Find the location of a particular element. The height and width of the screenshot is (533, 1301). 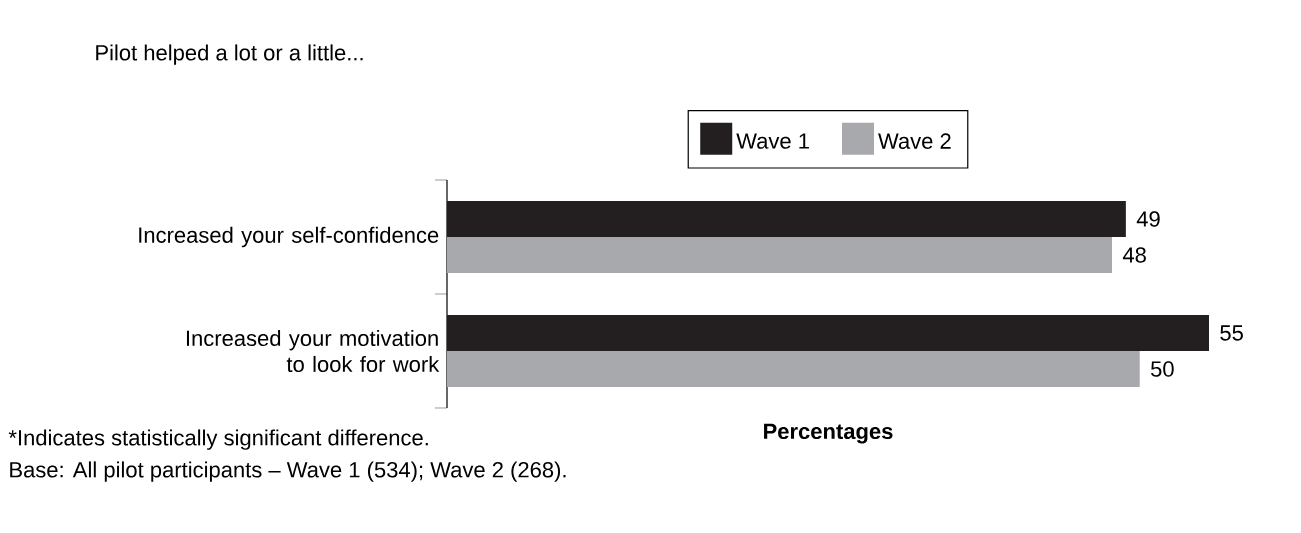

text: Base: All pilot participants – Wave 1 (534); Wave 2 (268). is located at coordinates (288, 471).